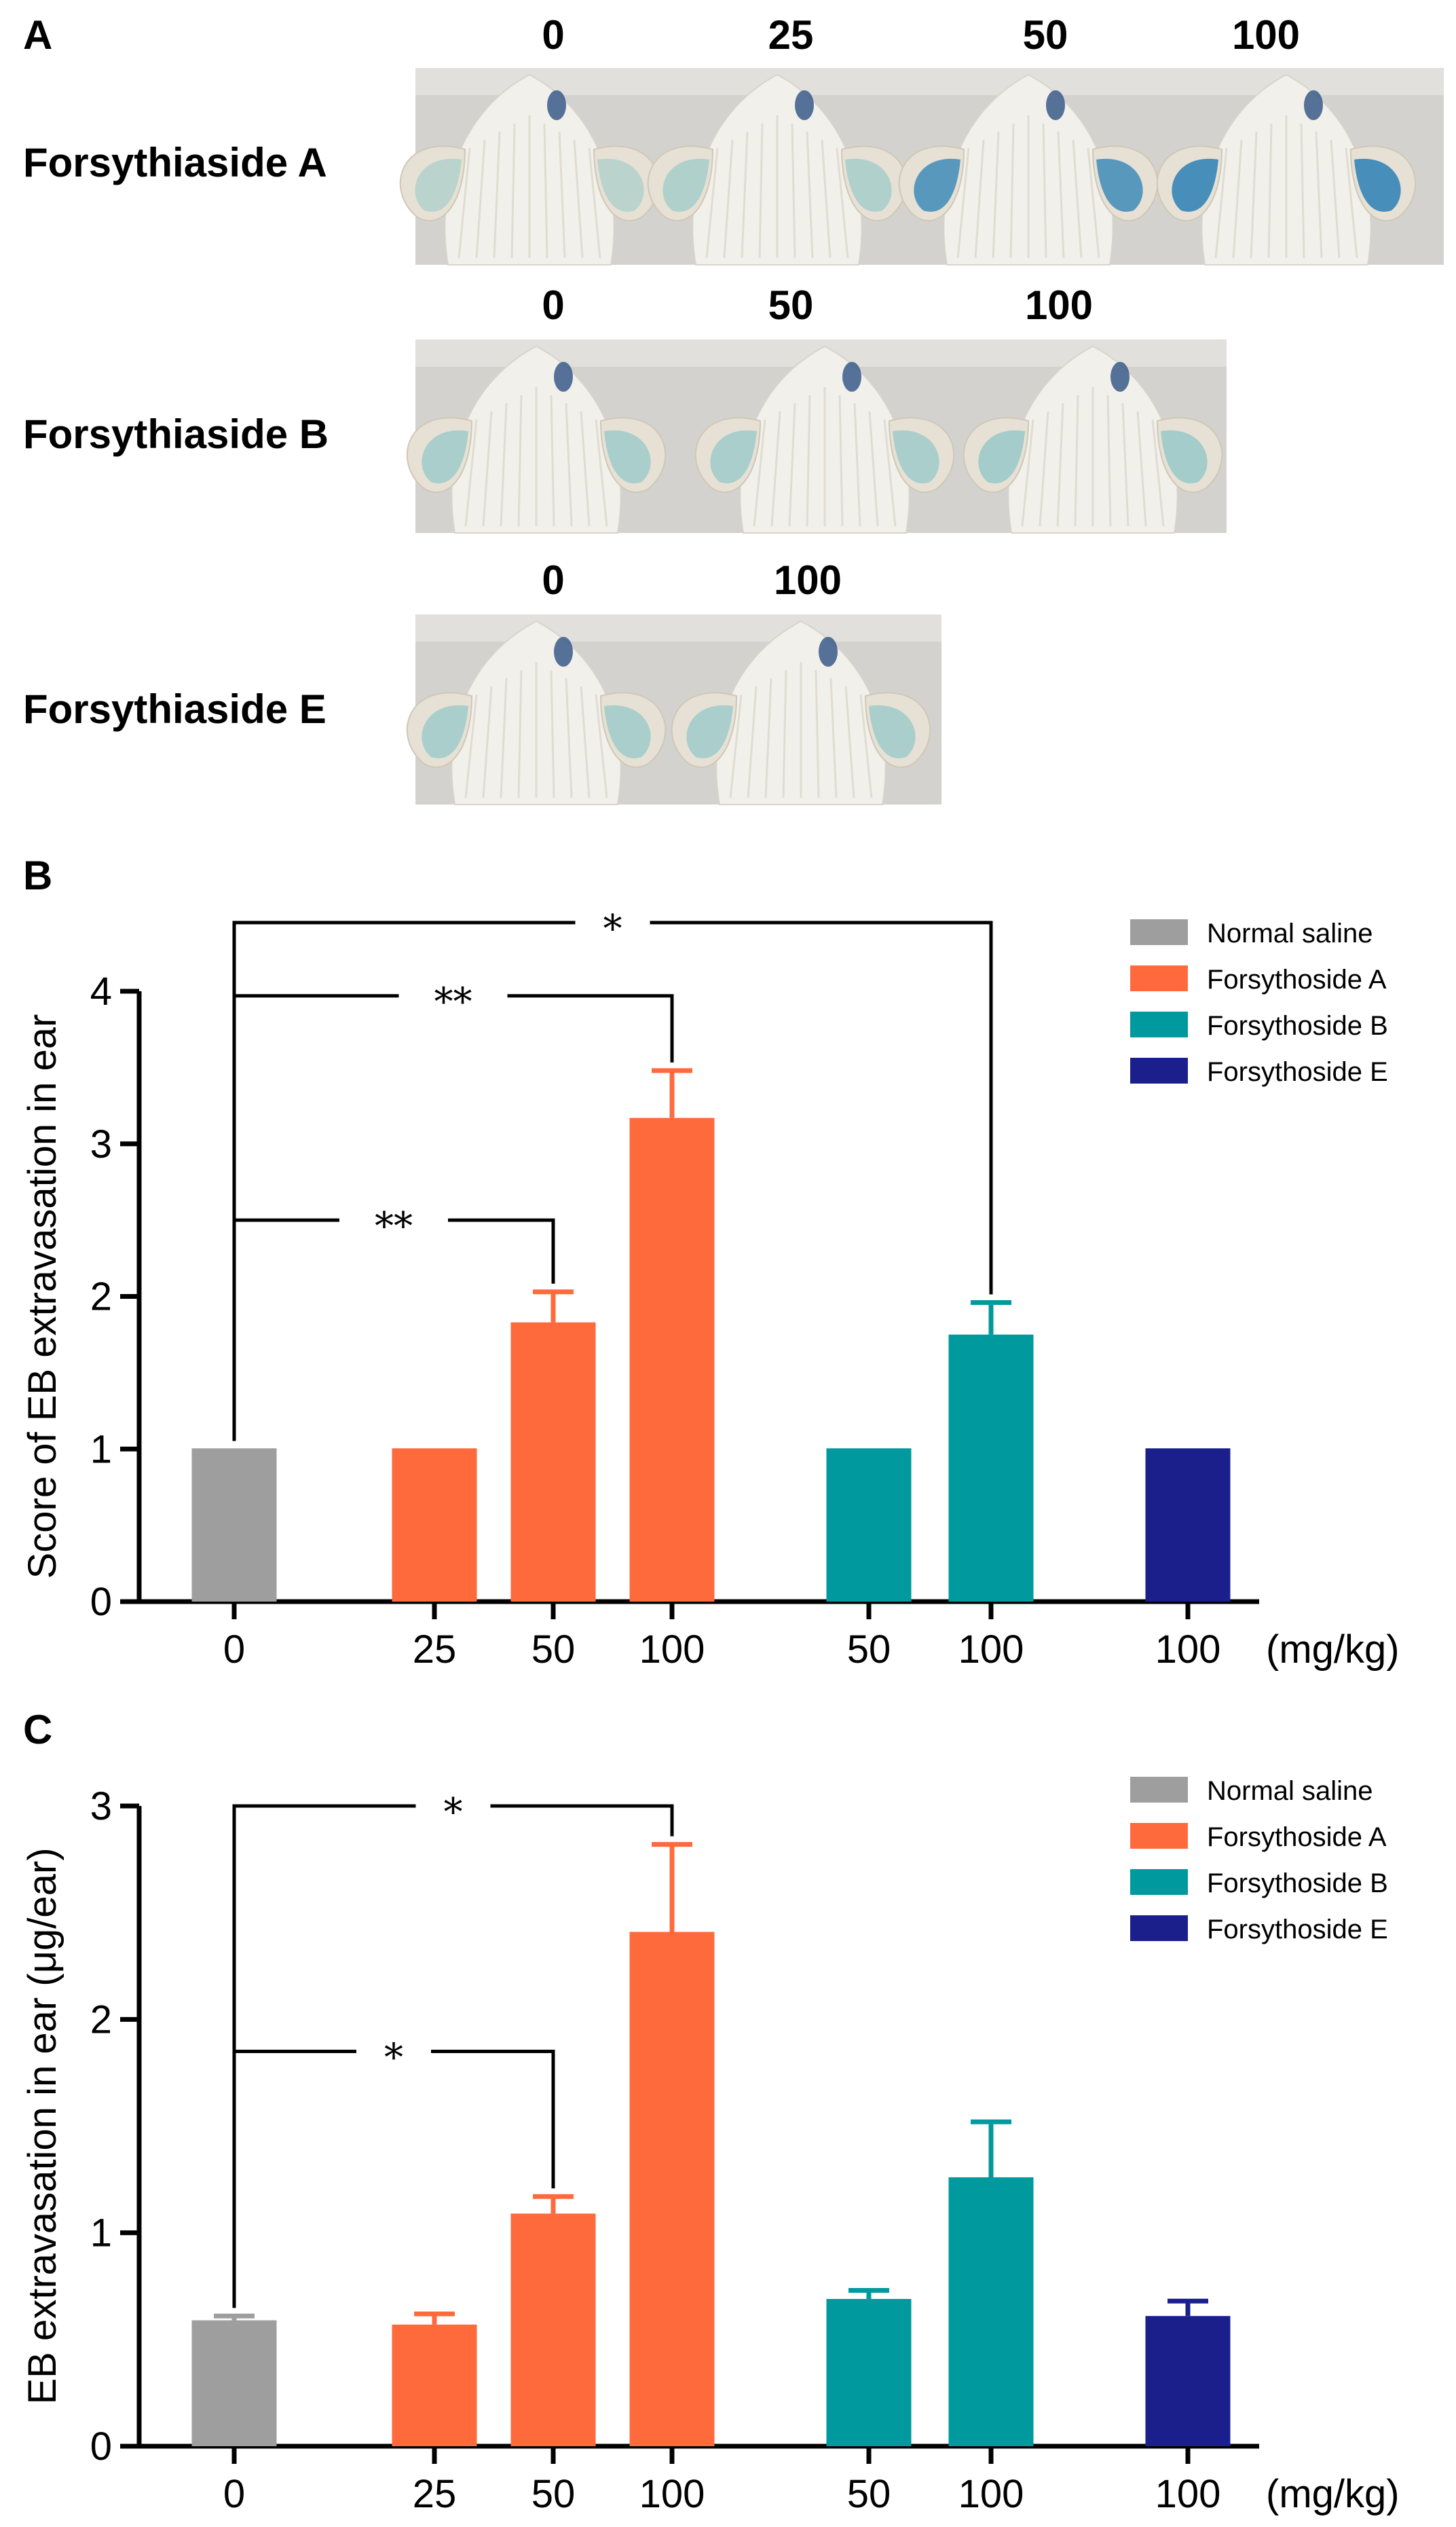  What do you see at coordinates (175, 709) in the screenshot?
I see `compound-label: Forsythiaside E` at bounding box center [175, 709].